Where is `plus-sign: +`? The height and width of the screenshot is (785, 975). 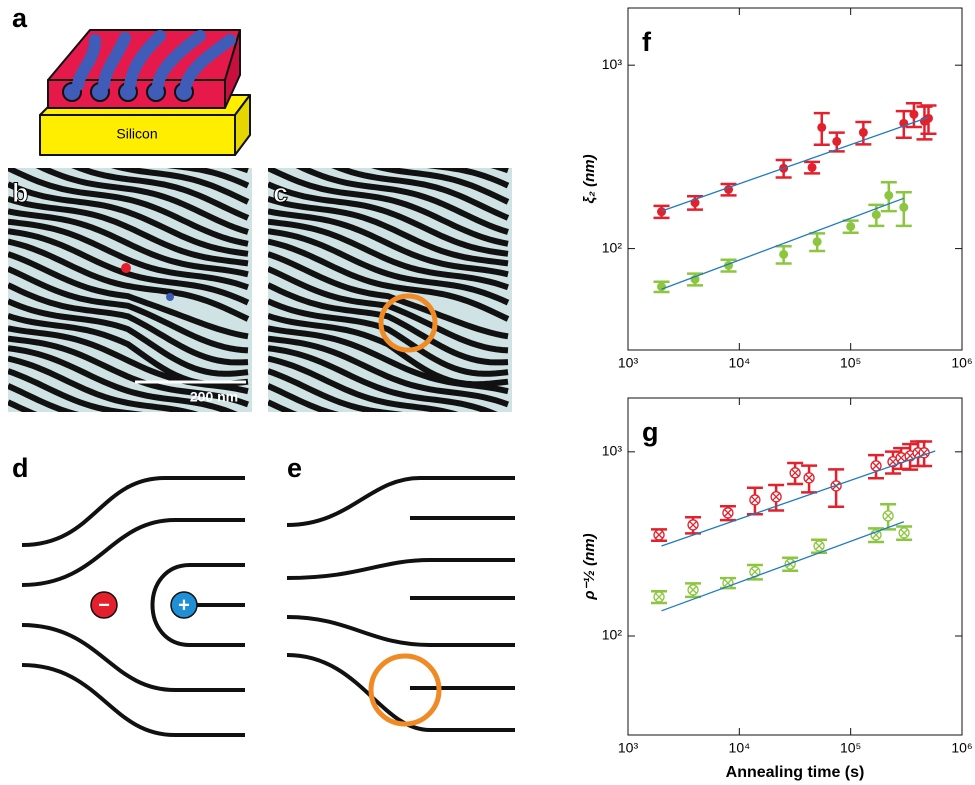
plus-sign: + is located at coordinates (184, 605).